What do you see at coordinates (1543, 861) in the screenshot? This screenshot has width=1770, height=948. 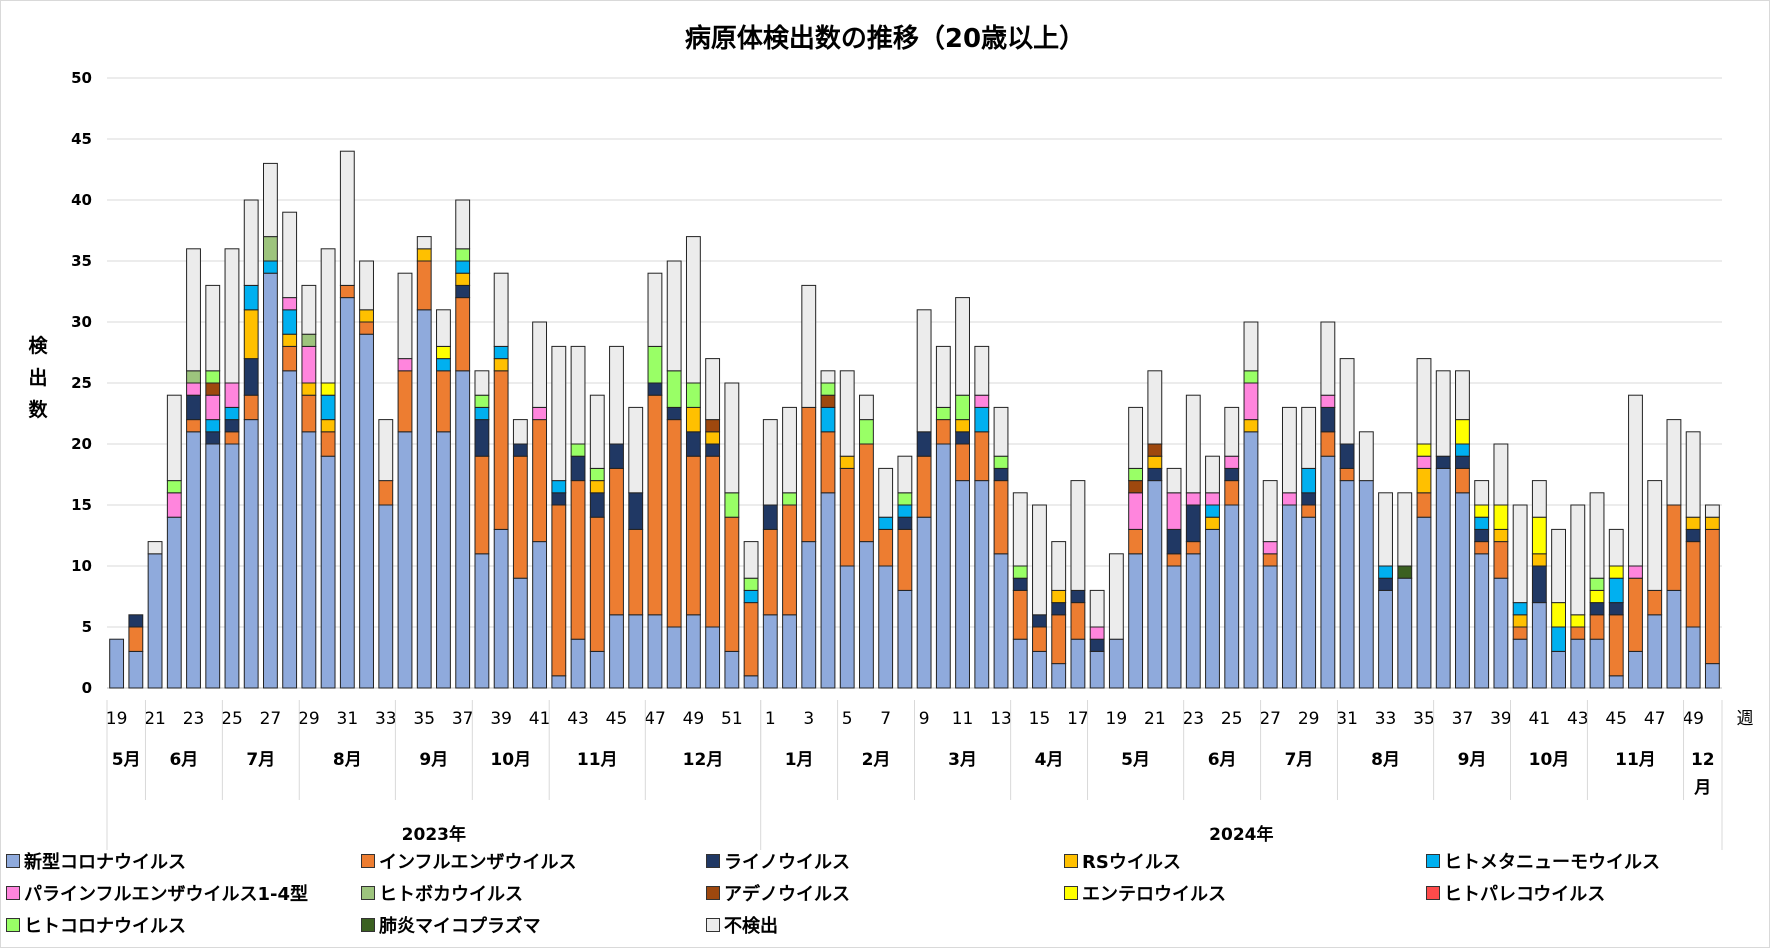 I see `legend-item-hmpv: ヒトメタニューモウイルス` at bounding box center [1543, 861].